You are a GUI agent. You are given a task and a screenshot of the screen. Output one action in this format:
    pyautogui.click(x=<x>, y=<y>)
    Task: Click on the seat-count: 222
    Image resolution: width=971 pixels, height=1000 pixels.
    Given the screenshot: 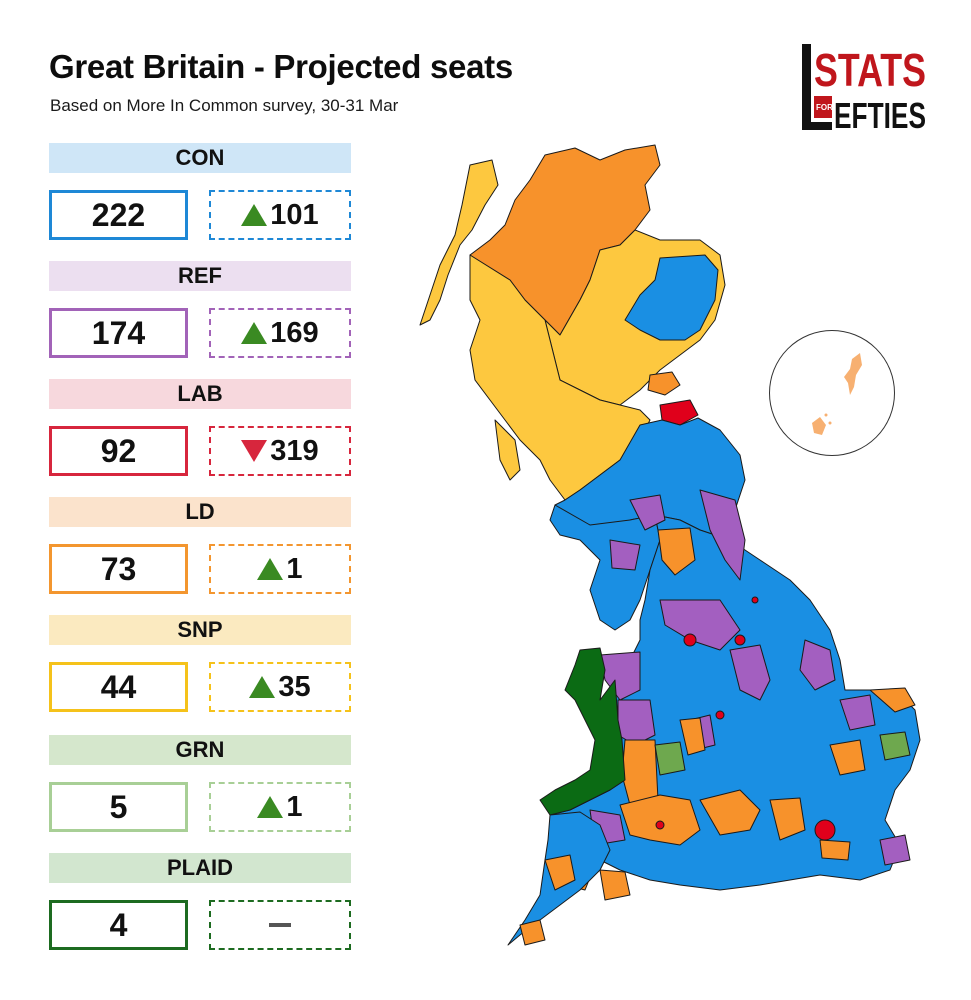 What is the action you would take?
    pyautogui.click(x=118, y=215)
    